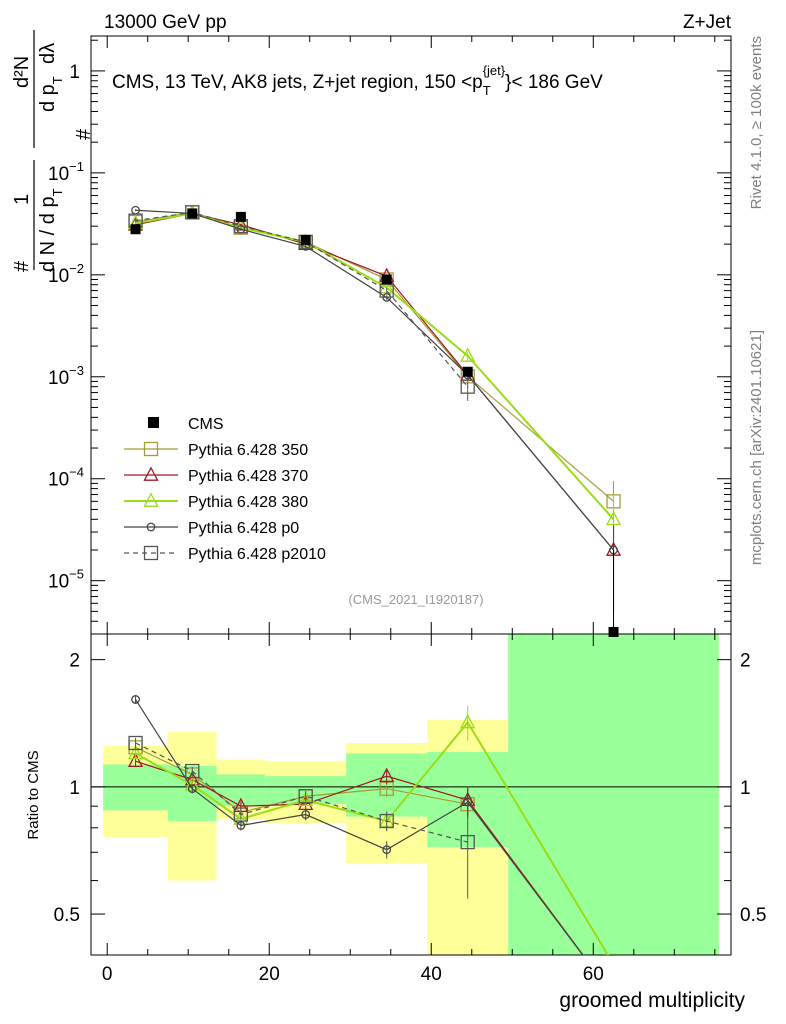 The height and width of the screenshot is (1024, 786). I want to click on x-tick-label-20: 20, so click(269, 974).